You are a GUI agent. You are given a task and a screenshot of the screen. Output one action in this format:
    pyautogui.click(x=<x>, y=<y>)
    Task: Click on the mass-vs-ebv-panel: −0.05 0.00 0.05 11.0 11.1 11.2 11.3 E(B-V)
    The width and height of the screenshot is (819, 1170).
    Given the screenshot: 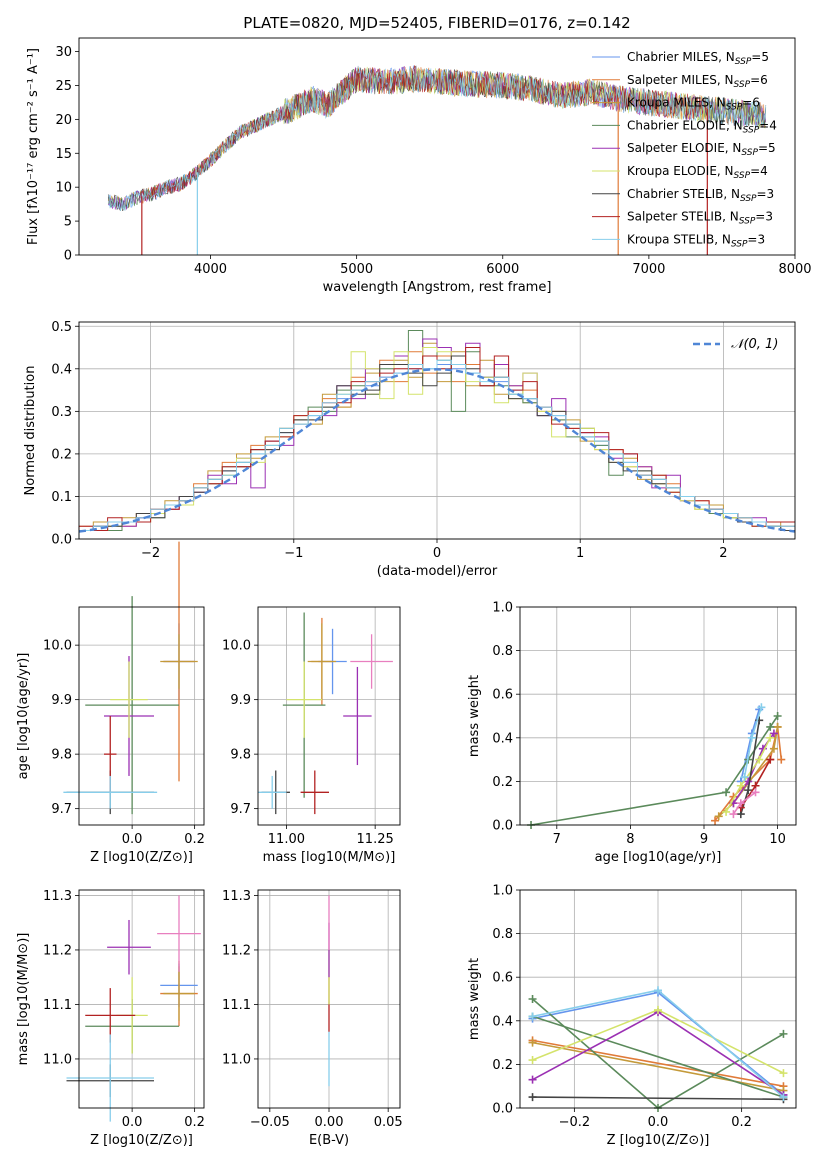 What is the action you would take?
    pyautogui.click(x=312, y=1018)
    